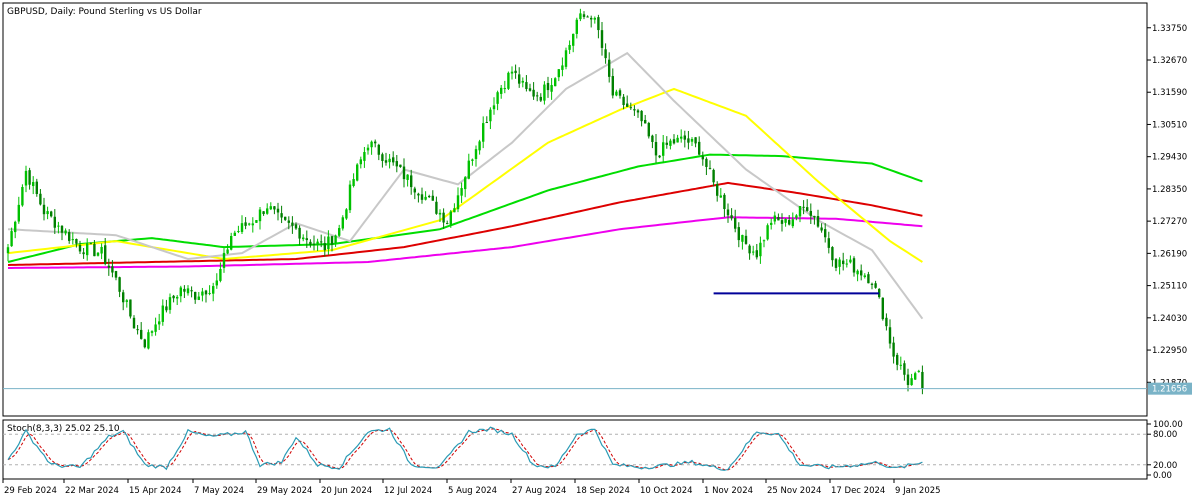  I want to click on stoch-label: Stoch(8,3,3) 25.02 25.10, so click(63, 429).